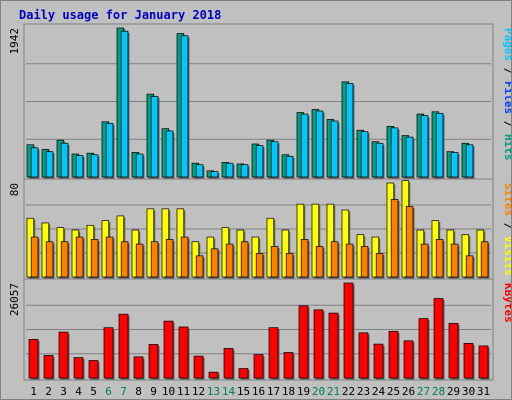 Image resolution: width=512 pixels, height=400 pixels. Describe the element at coordinates (438, 391) in the screenshot. I see `x-tick-label-28: 28` at that location.